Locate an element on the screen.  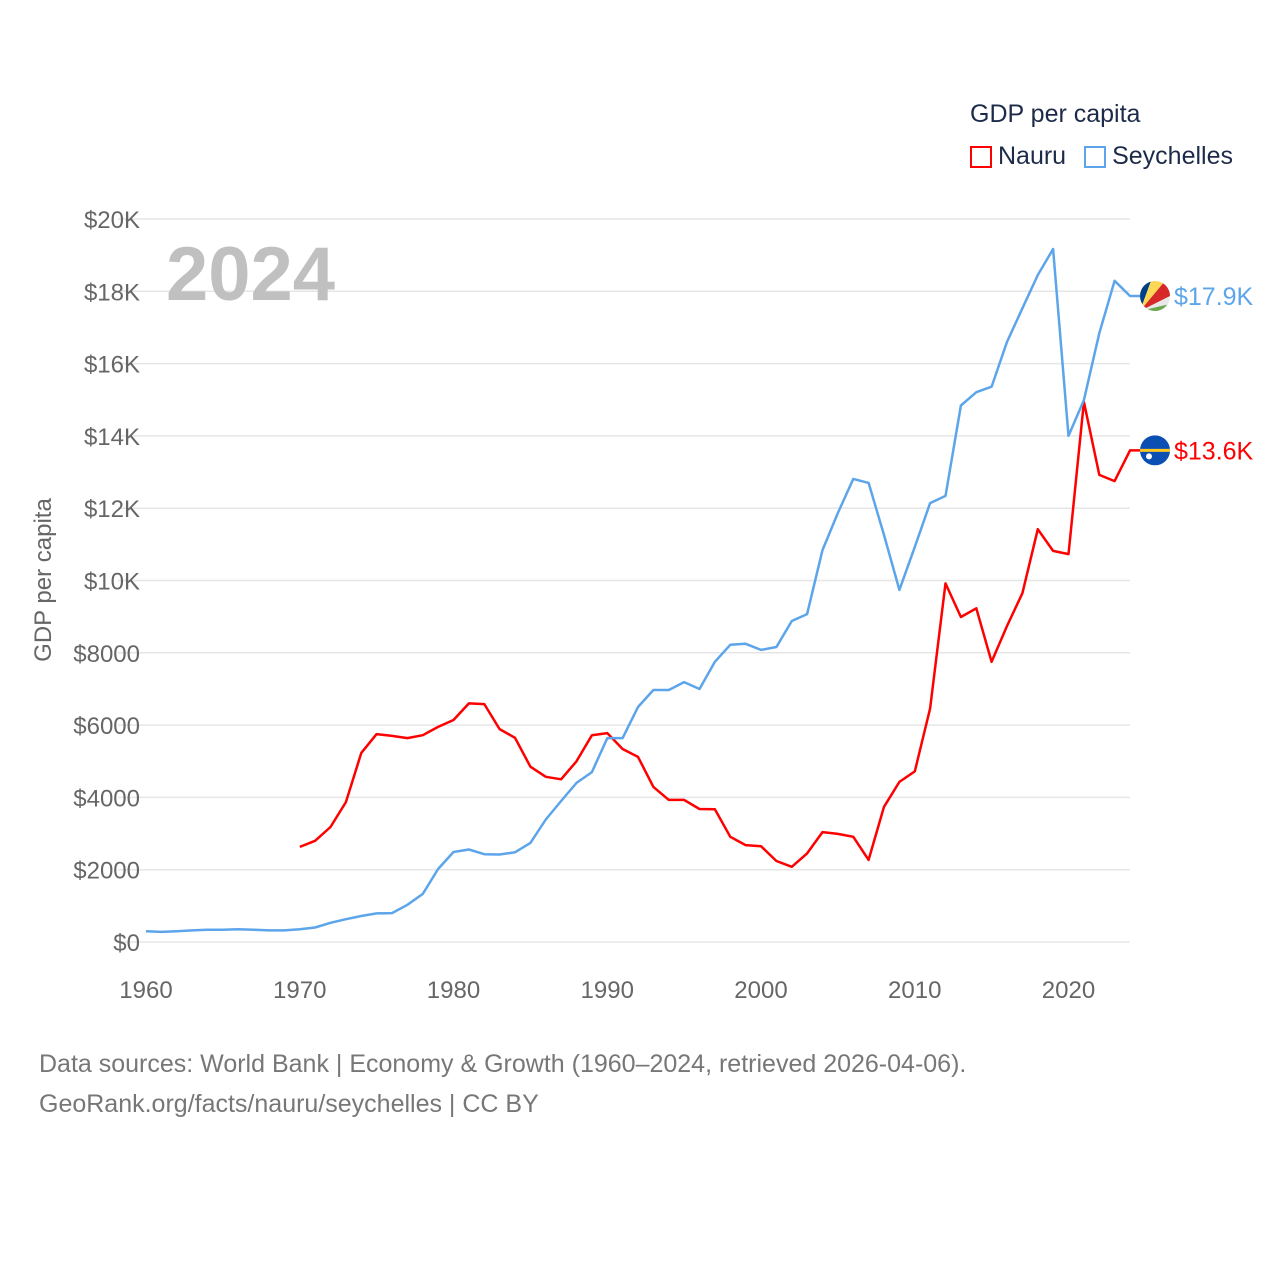
y-tick-label: $0 is located at coordinates (126, 943).